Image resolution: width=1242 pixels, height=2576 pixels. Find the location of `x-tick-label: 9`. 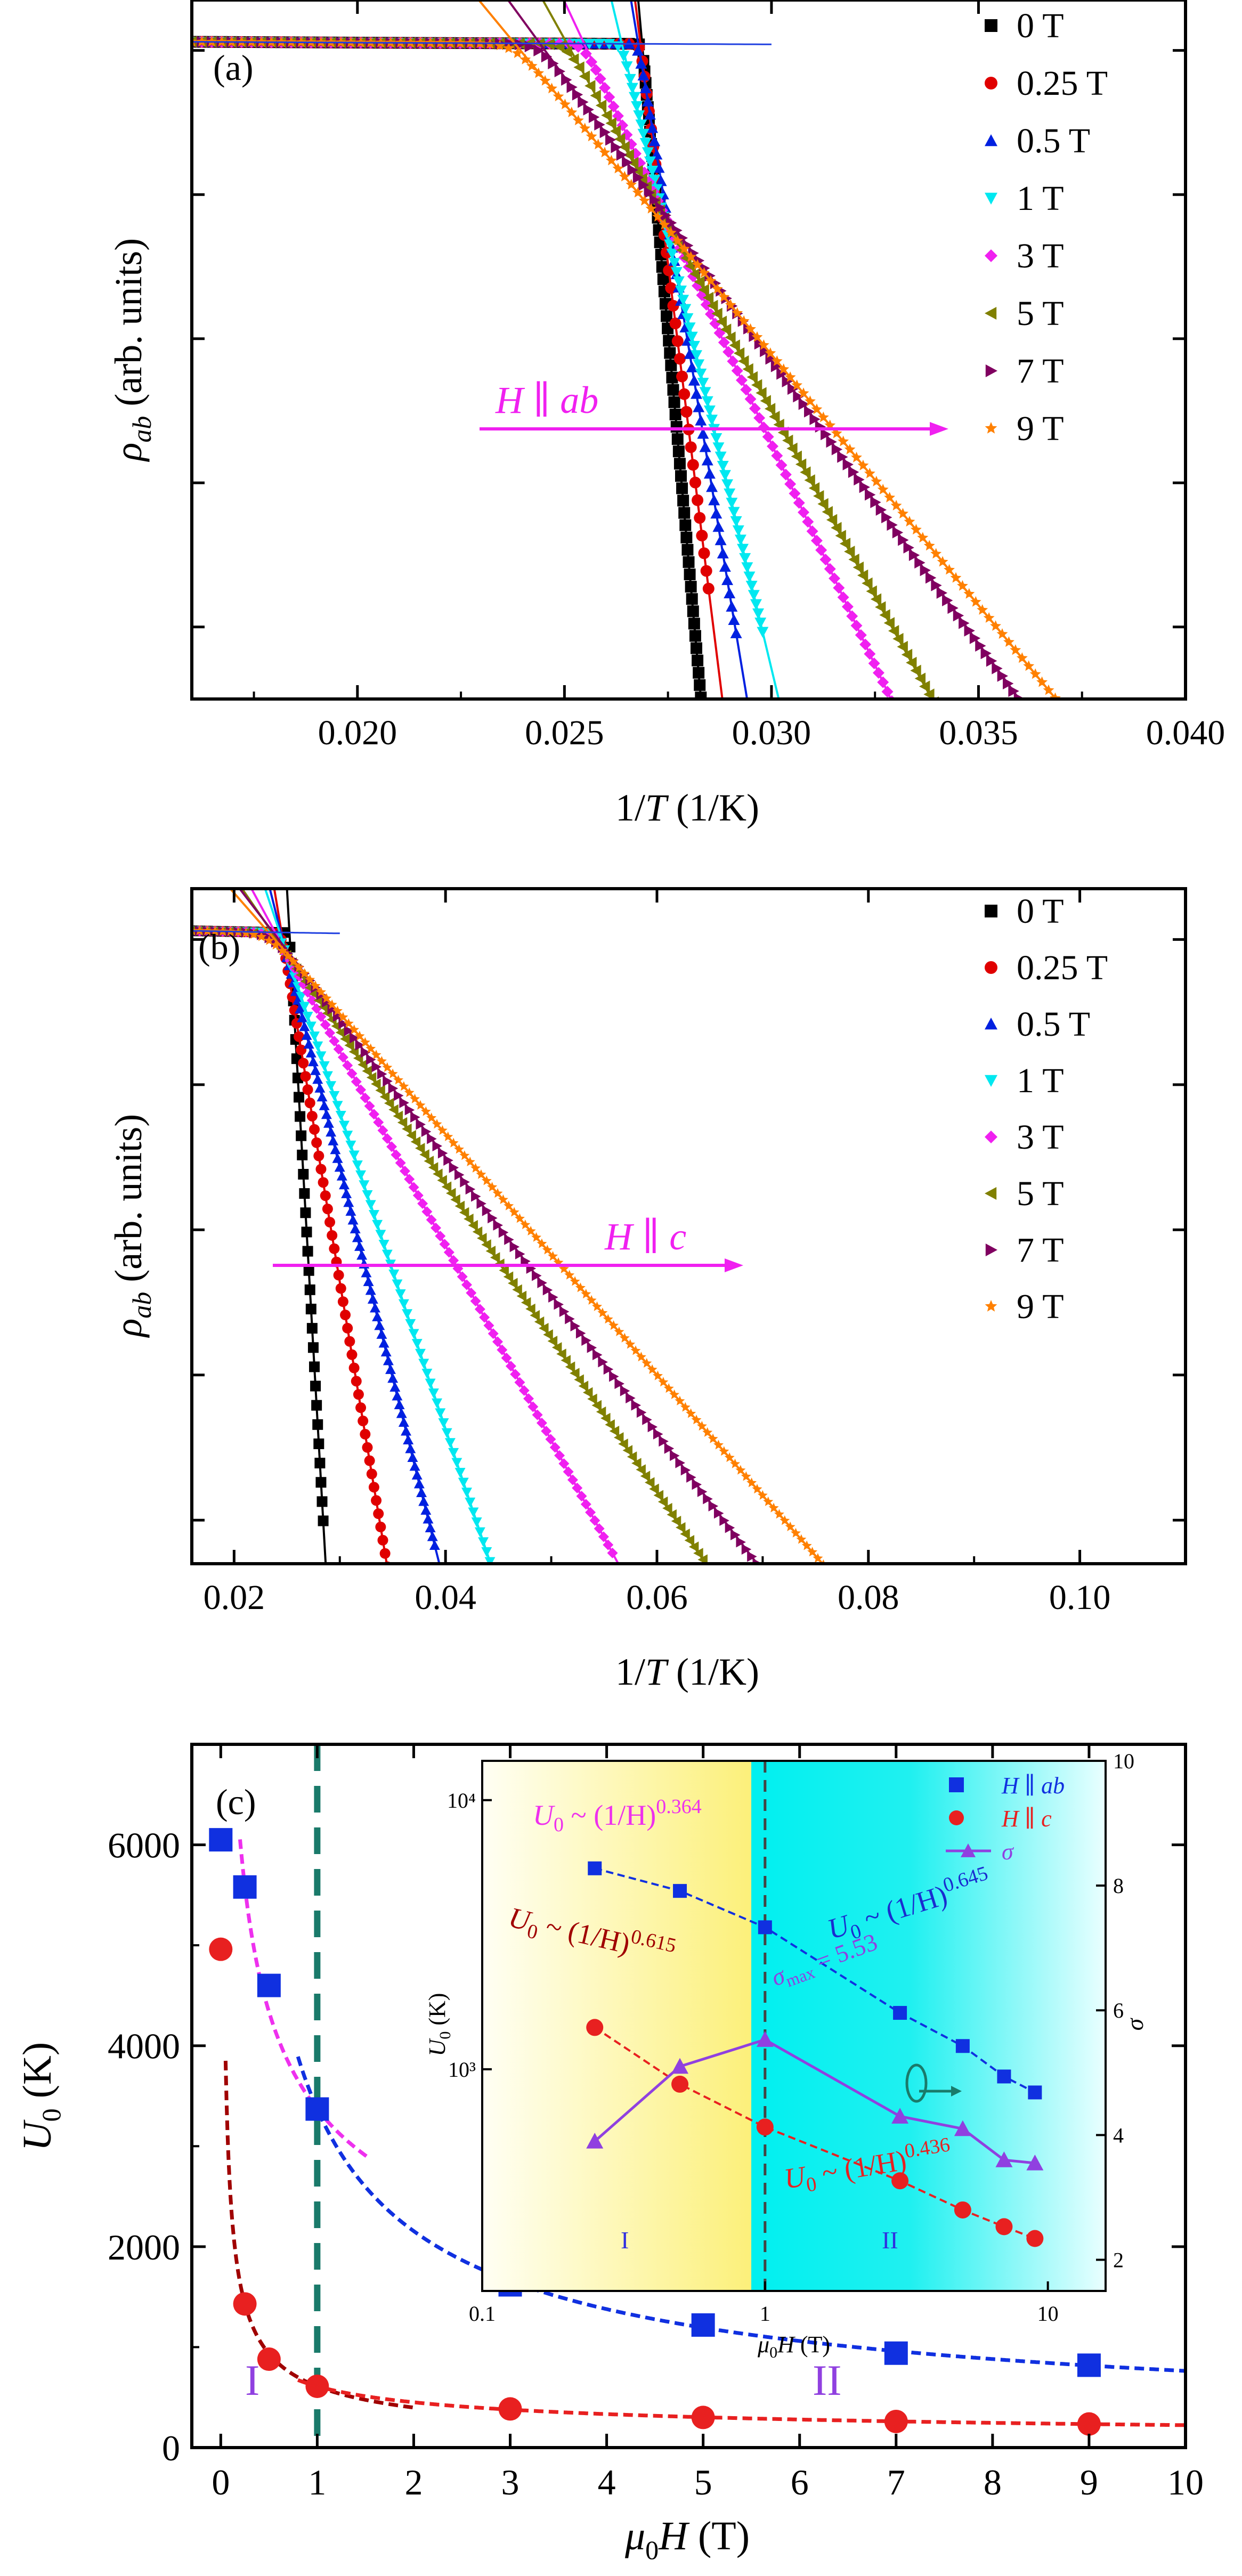

x-tick-label: 9 is located at coordinates (1089, 2482).